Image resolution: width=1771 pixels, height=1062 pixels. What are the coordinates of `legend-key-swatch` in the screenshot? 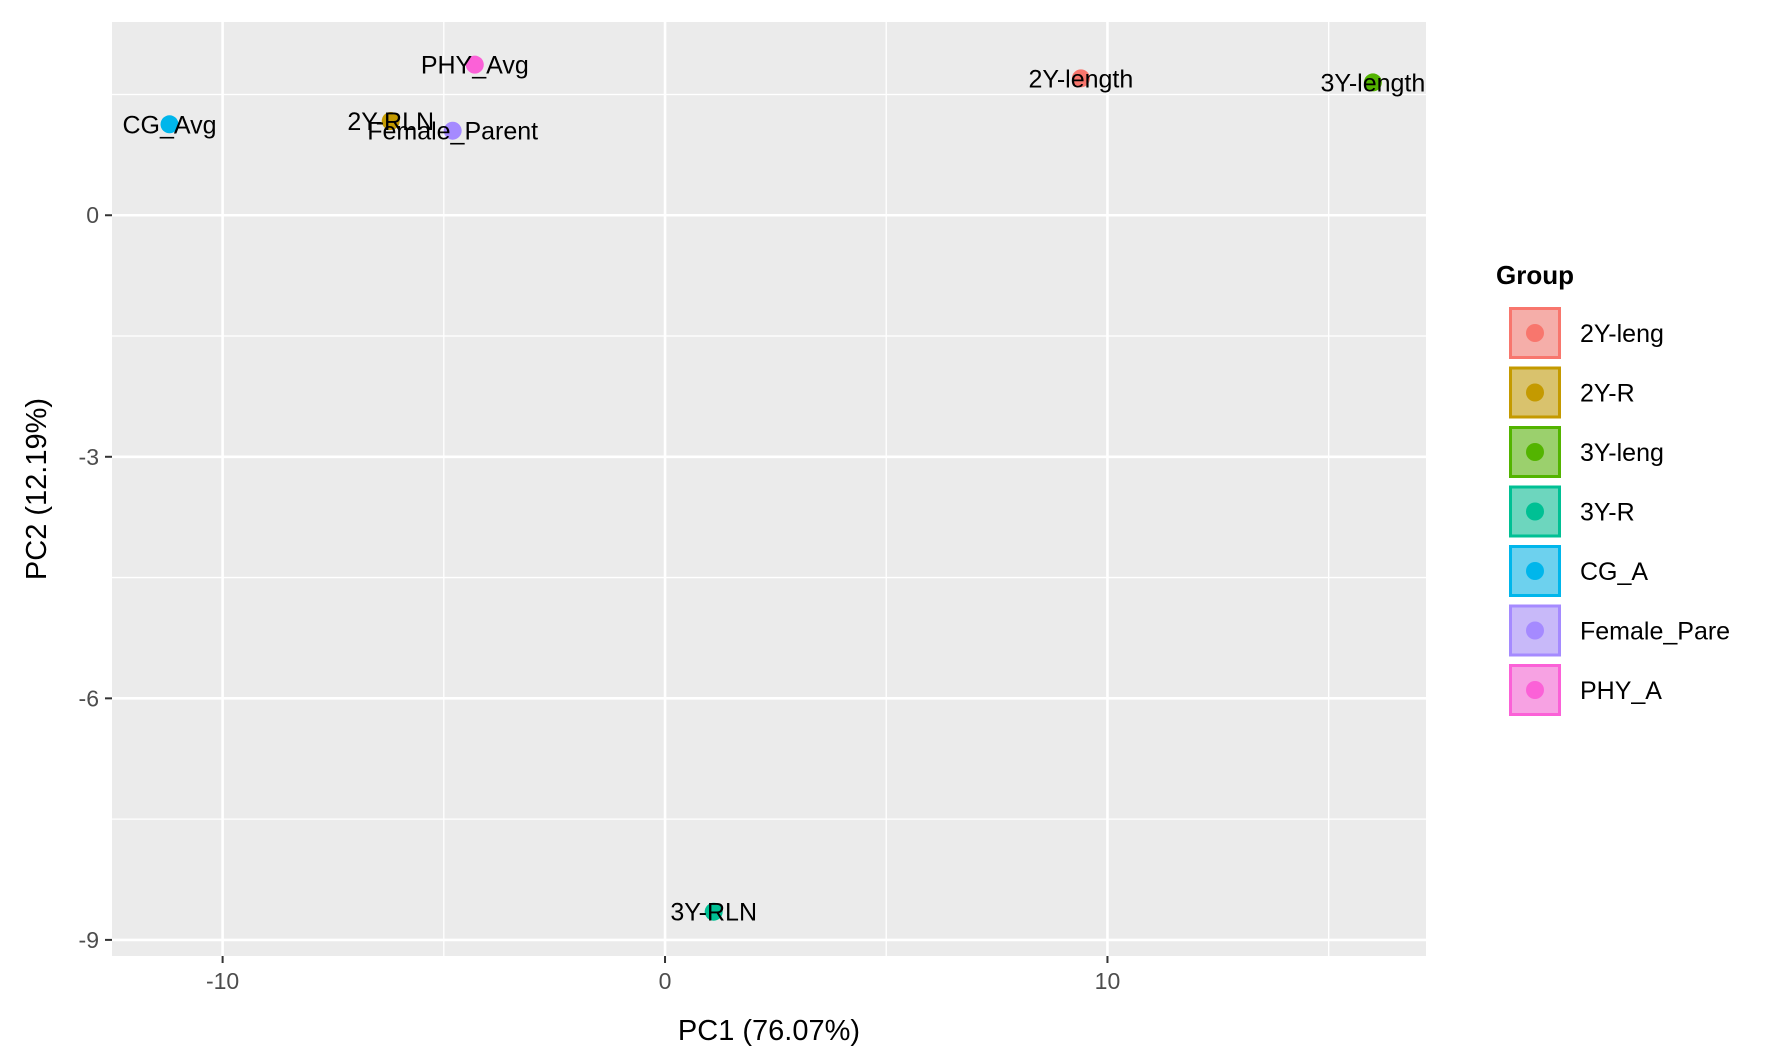 It's located at (1535, 511).